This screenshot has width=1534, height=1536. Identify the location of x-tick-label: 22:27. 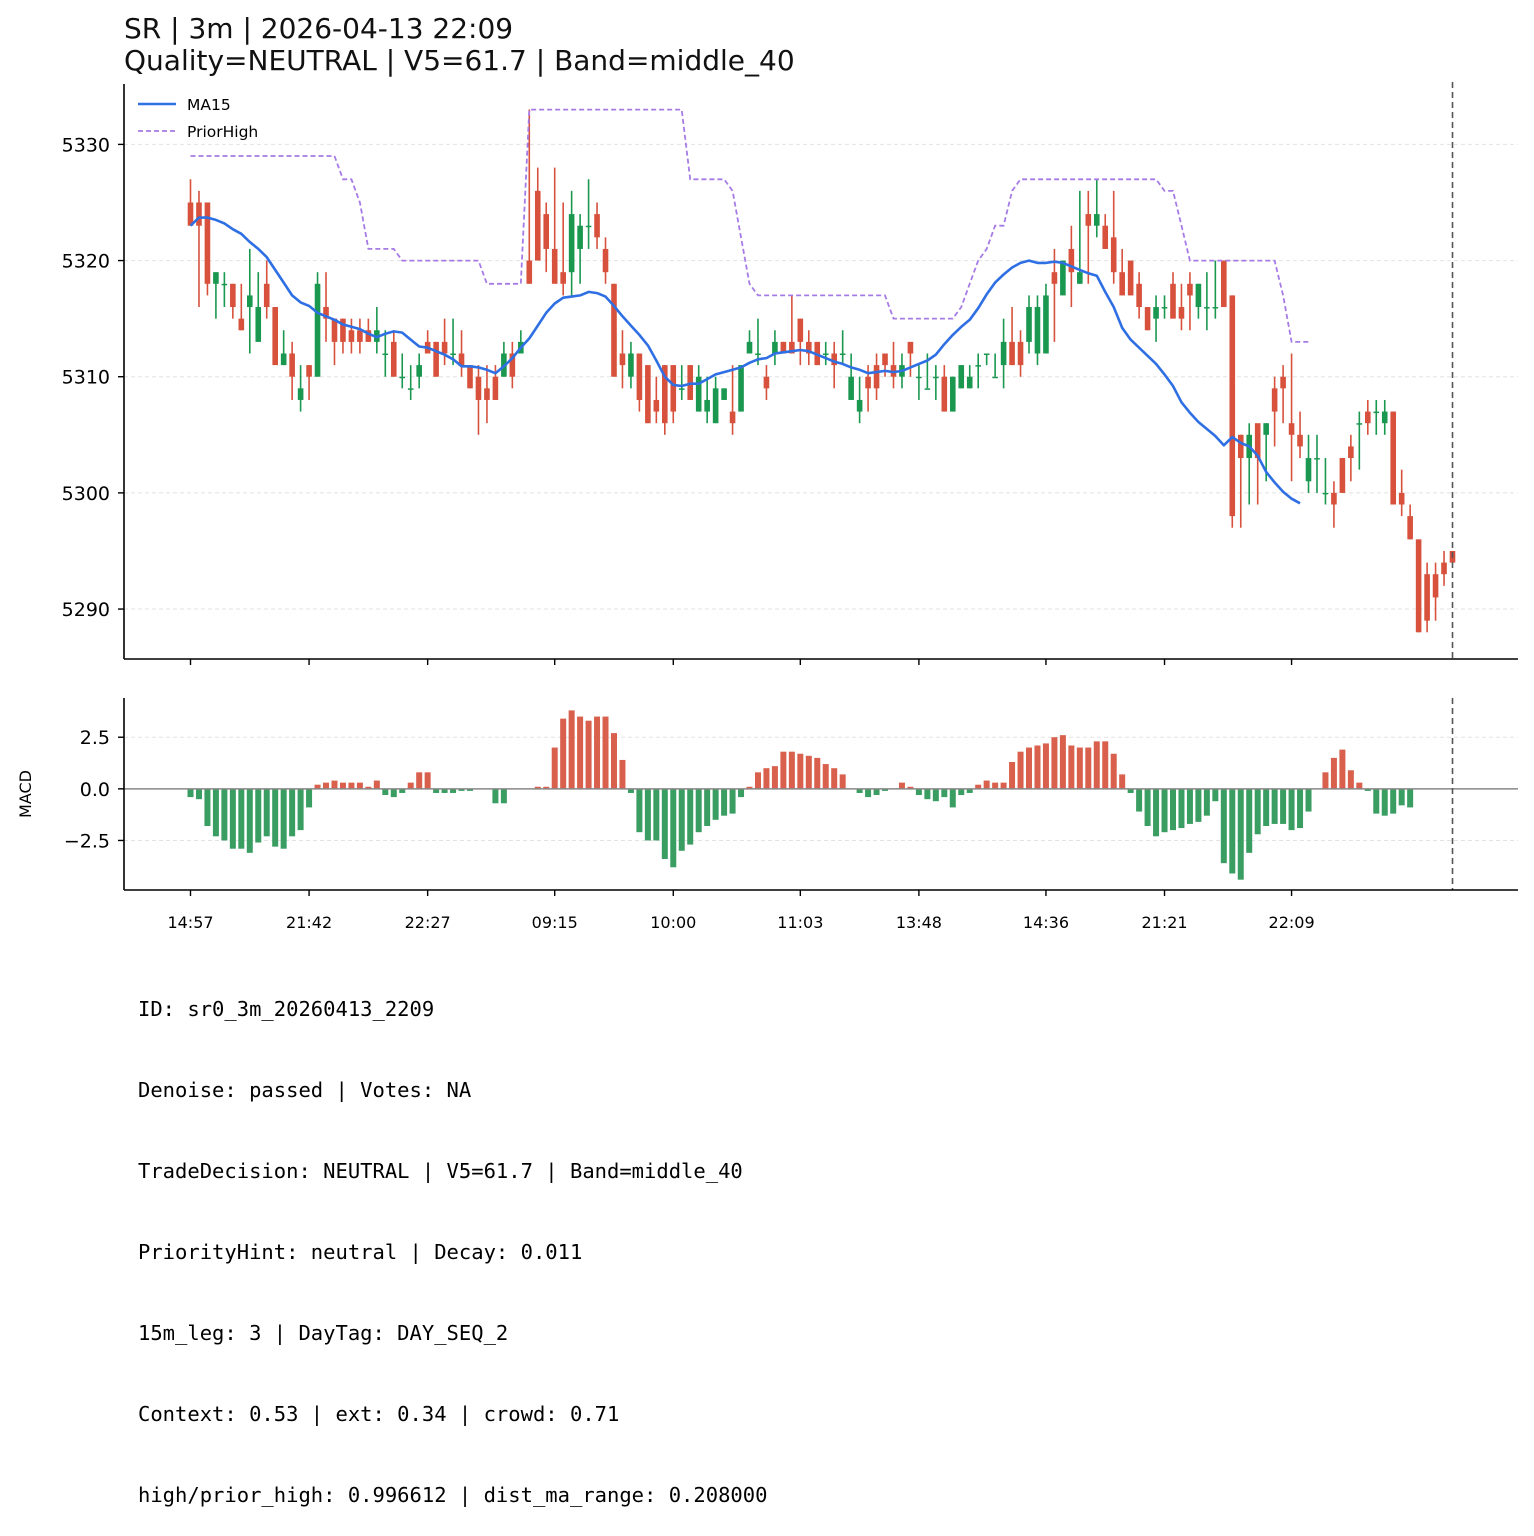
(428, 922).